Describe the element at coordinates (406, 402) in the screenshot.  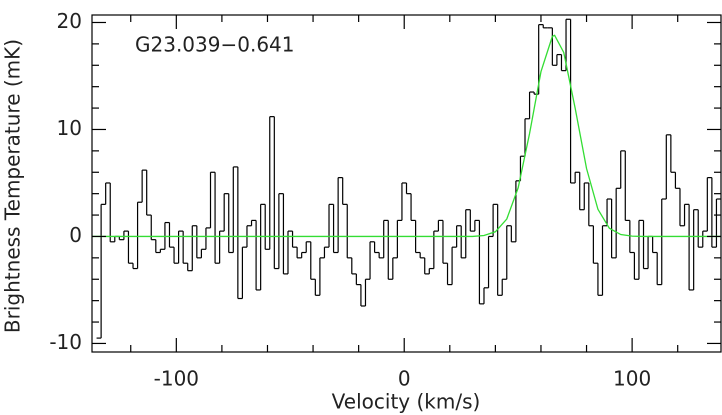
I see `x-axis-label: Velocity (km/s)` at that location.